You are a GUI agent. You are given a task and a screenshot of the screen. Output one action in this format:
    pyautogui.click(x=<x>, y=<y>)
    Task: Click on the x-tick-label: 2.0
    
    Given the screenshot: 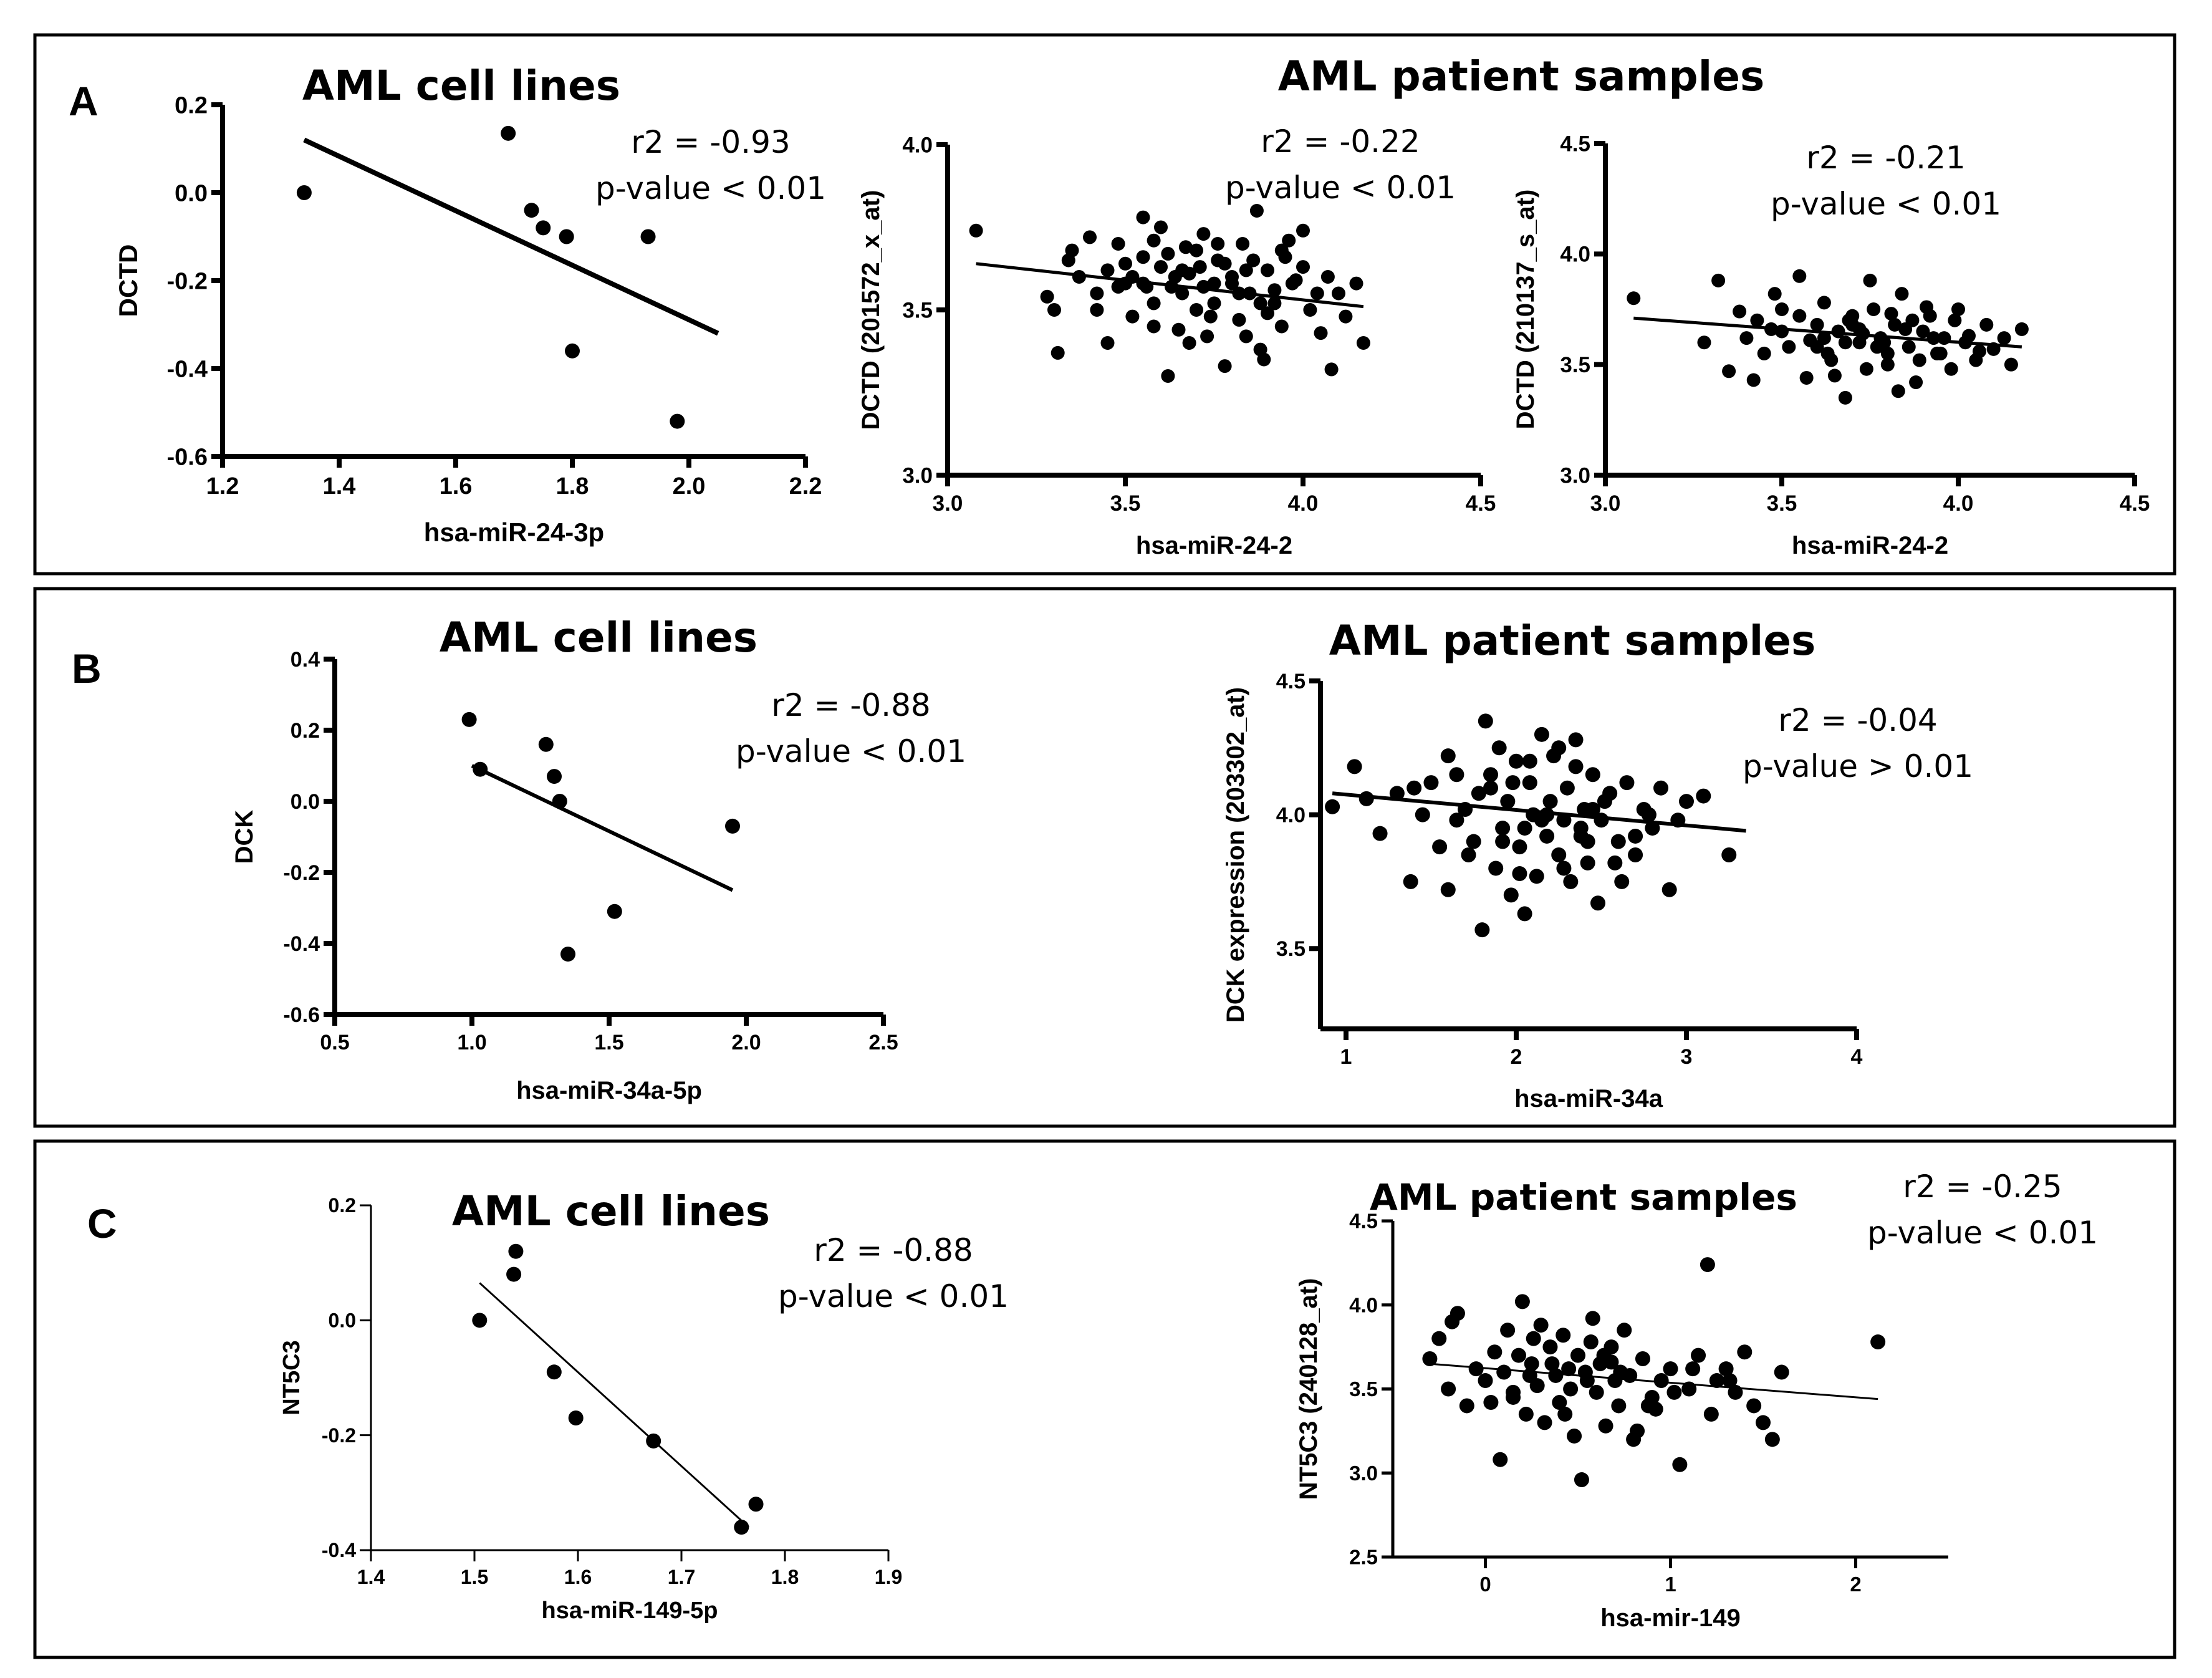 What is the action you would take?
    pyautogui.click(x=690, y=486)
    